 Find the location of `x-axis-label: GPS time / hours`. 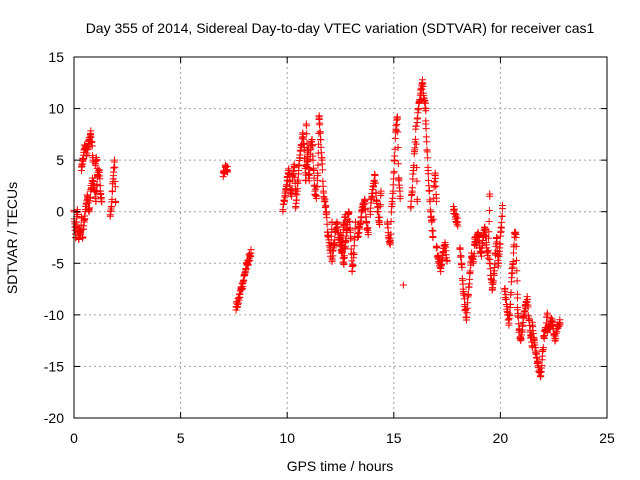

x-axis-label: GPS time / hours is located at coordinates (340, 466).